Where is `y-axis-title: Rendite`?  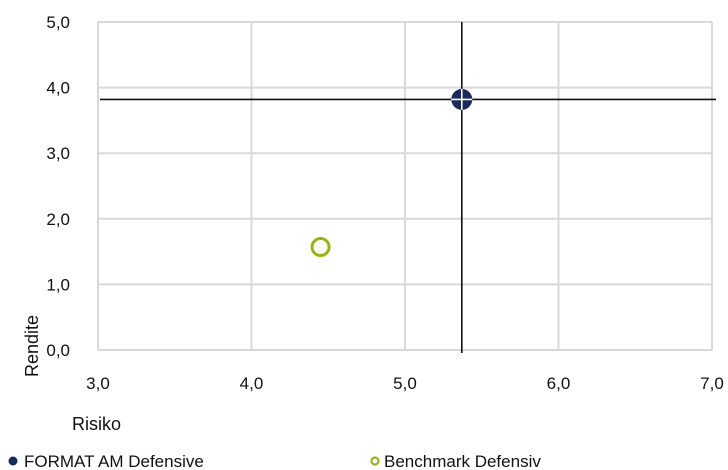 y-axis-title: Rendite is located at coordinates (32, 346).